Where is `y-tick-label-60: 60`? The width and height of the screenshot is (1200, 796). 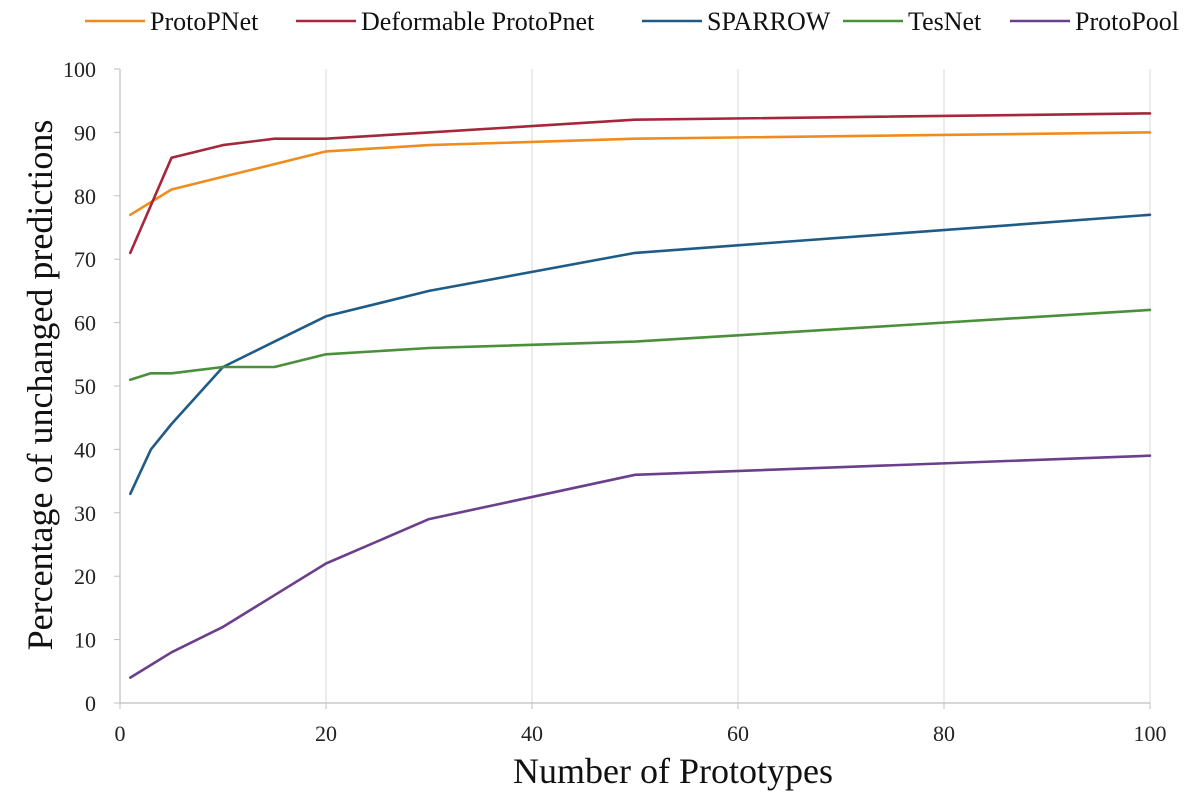 y-tick-label-60: 60 is located at coordinates (85, 323).